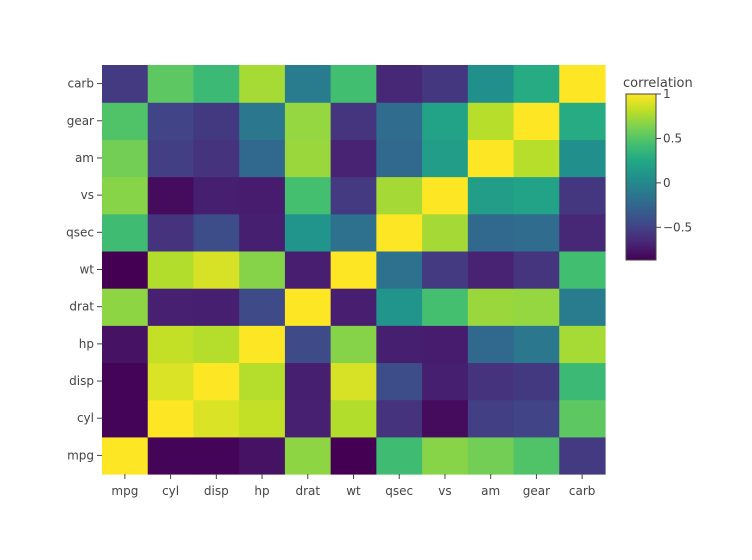  Describe the element at coordinates (125, 121) in the screenshot. I see `heatmap-cell-gear-mpg` at that location.